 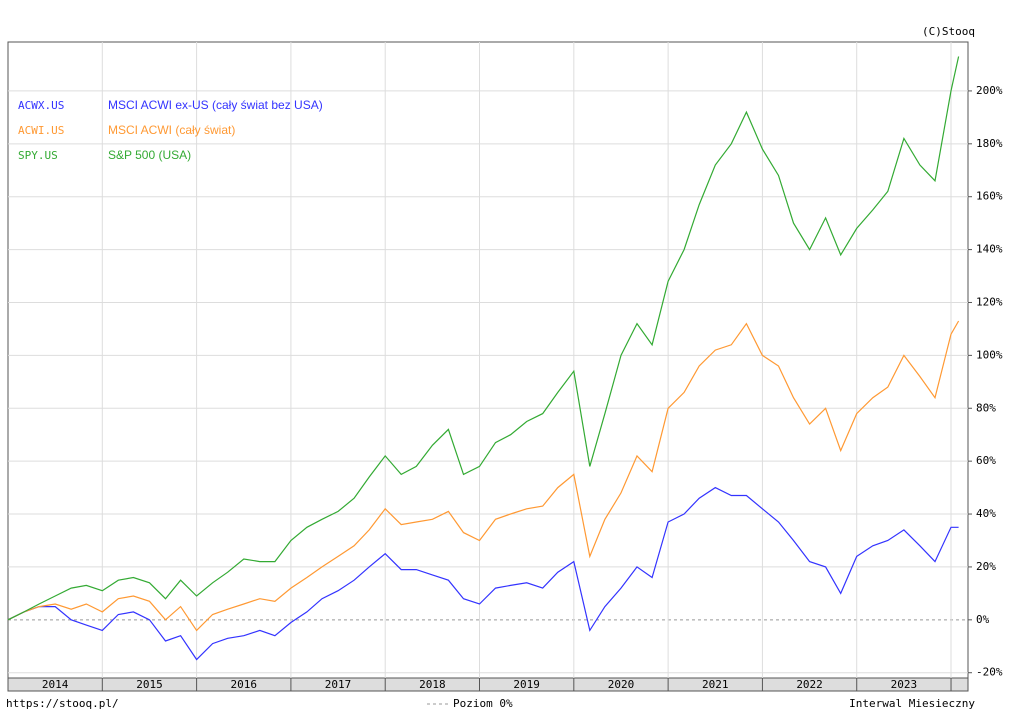 I want to click on legend-description: S&P 500 (USA), so click(x=149, y=155).